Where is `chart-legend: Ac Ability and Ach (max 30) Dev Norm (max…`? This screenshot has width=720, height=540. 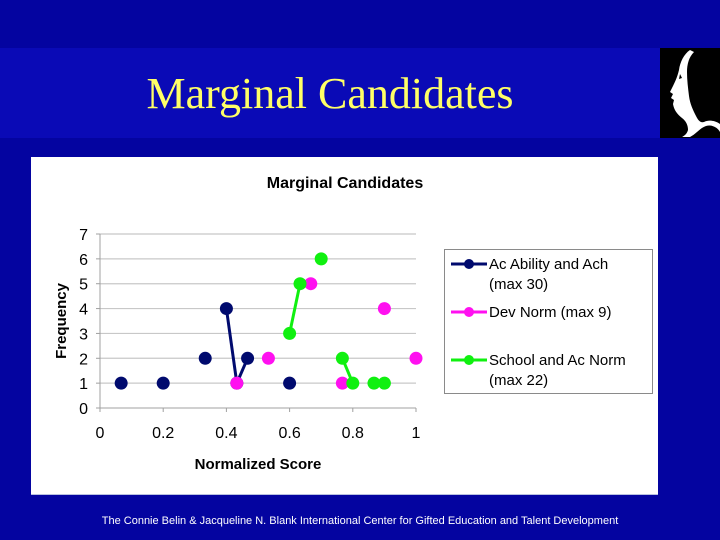 chart-legend: Ac Ability and Ach (max 30) Dev Norm (max… is located at coordinates (548, 321).